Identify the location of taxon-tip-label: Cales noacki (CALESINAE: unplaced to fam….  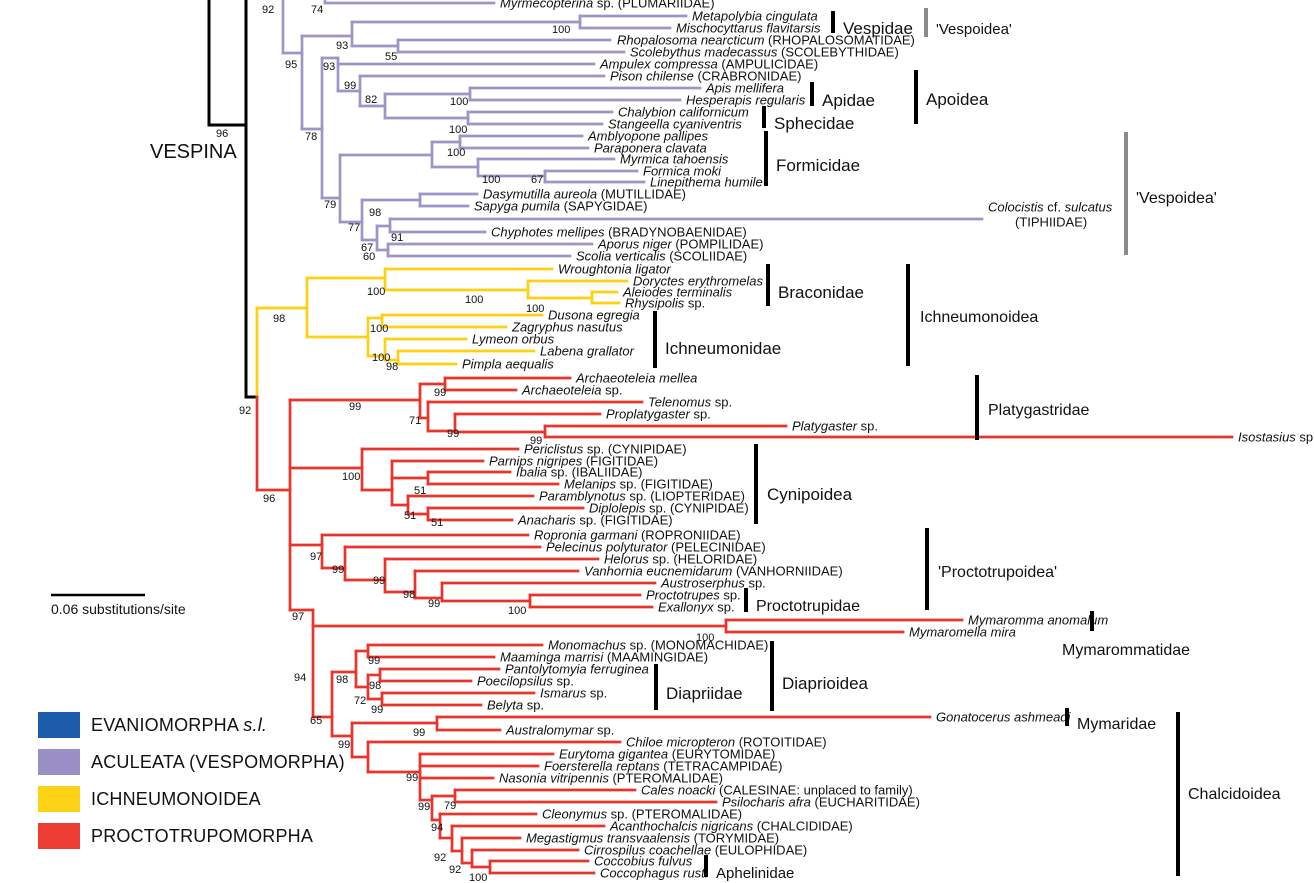
(777, 790).